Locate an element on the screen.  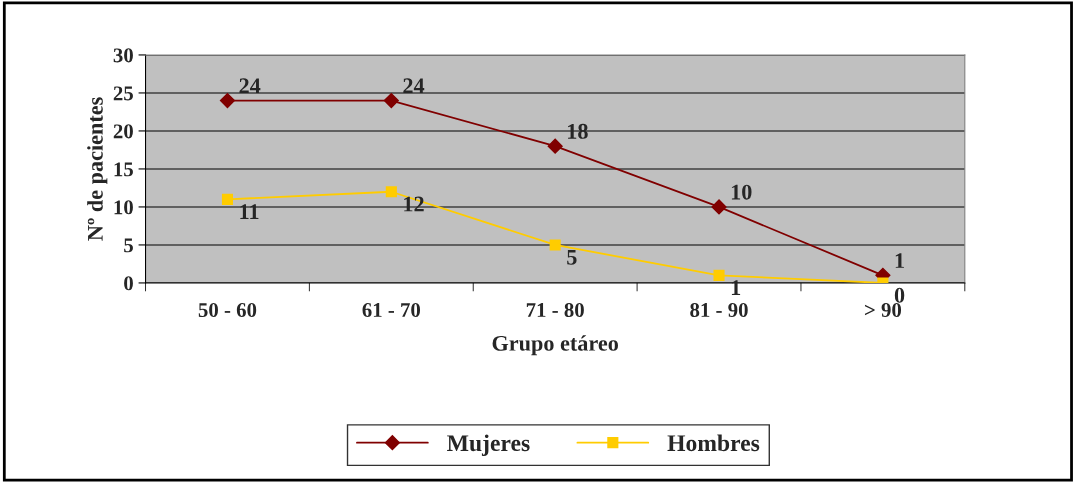
y-tick-label: 15 is located at coordinates (123, 169).